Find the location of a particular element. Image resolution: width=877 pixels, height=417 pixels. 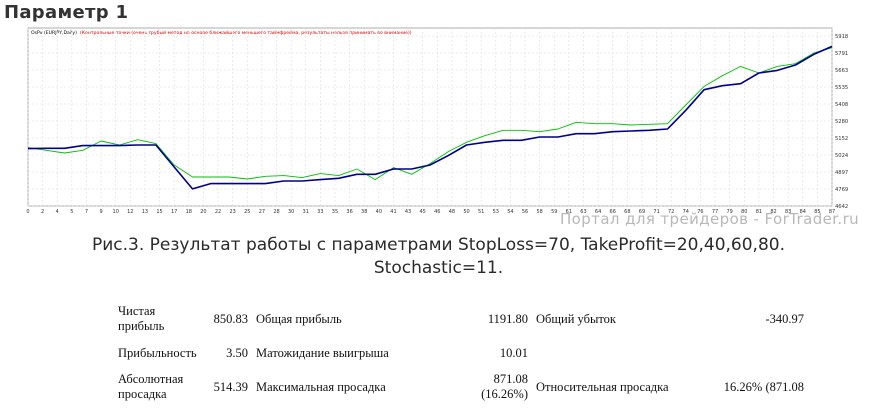

x-tick-label: 83 is located at coordinates (788, 212).